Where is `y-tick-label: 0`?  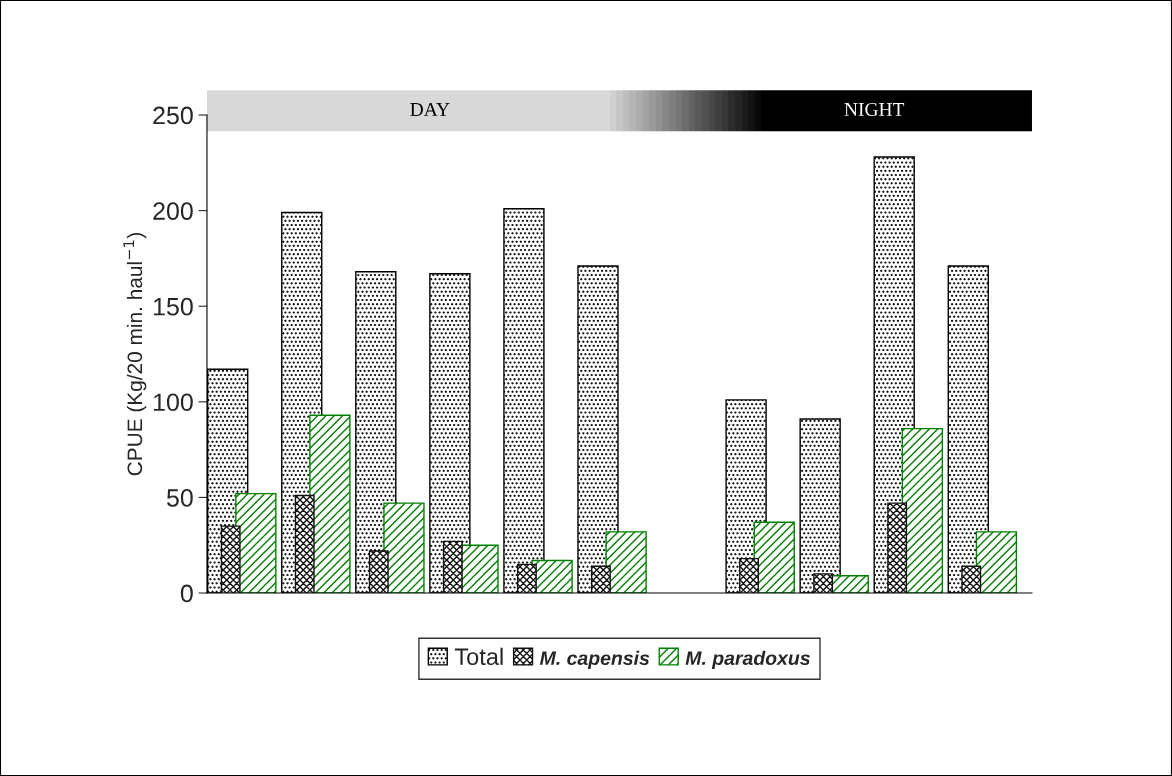 y-tick-label: 0 is located at coordinates (186, 593).